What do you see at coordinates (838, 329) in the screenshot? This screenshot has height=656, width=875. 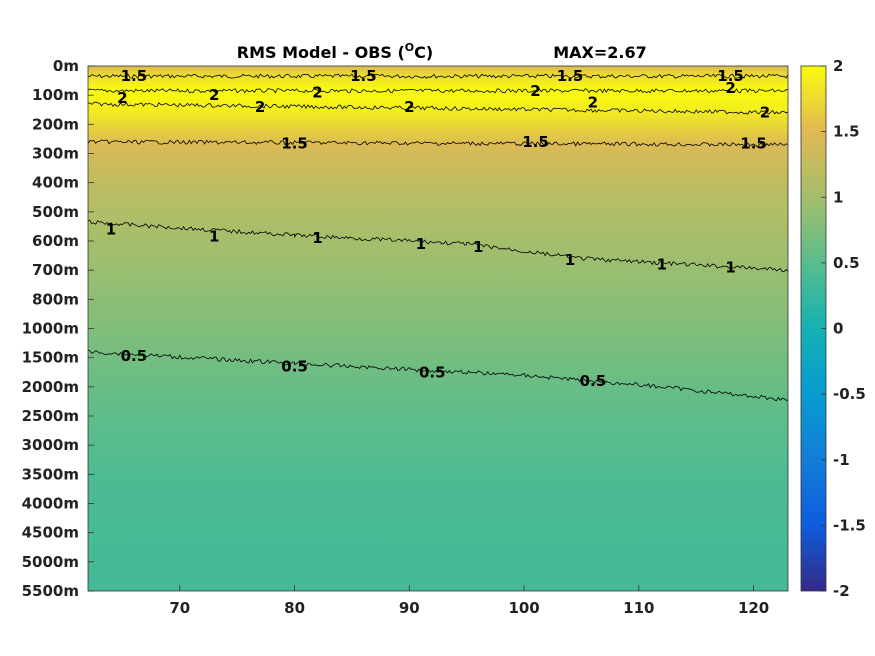 I see `colorbar-tick-label: 0` at bounding box center [838, 329].